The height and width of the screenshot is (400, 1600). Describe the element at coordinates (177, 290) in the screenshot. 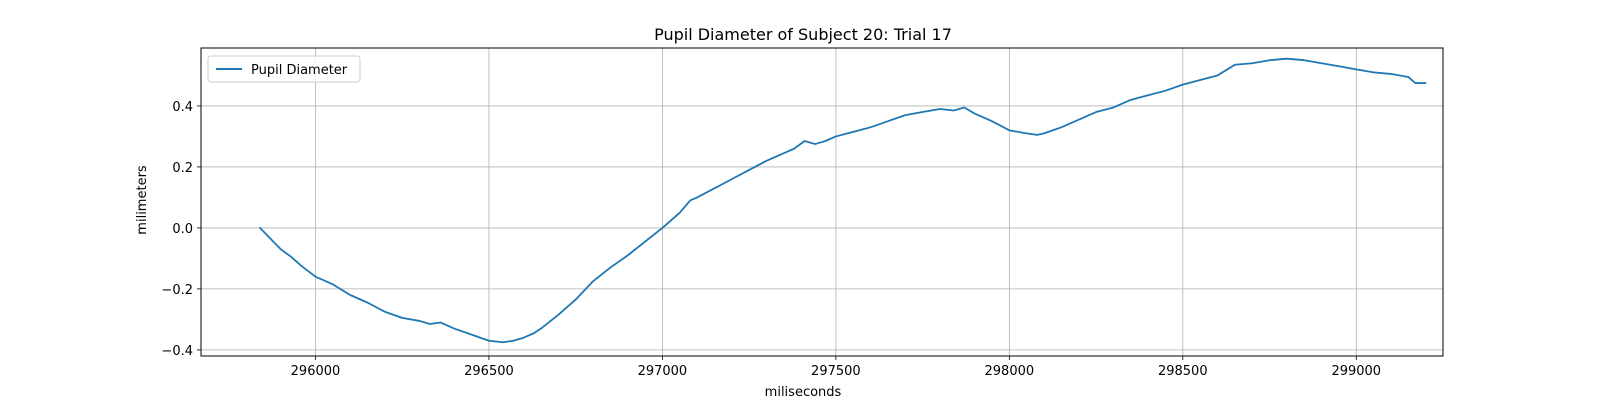

I see `y-tick-label: −0.2` at that location.